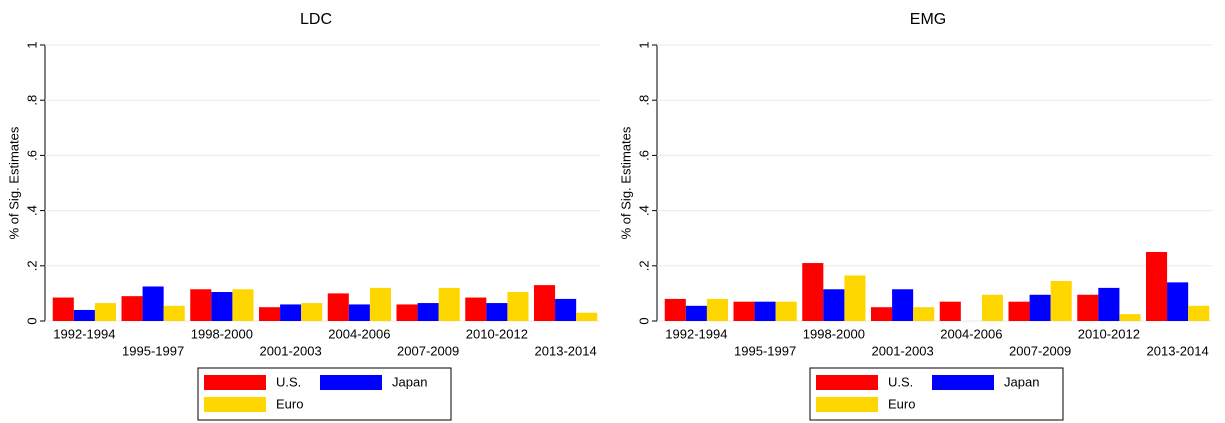  Describe the element at coordinates (928, 19) in the screenshot. I see `chart-title: EMG` at that location.